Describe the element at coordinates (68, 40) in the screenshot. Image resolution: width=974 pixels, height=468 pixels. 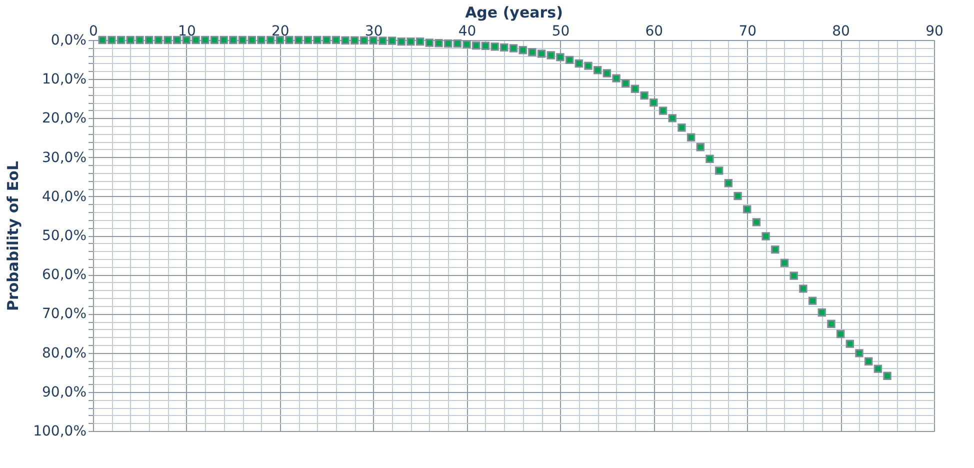
I see `y-tick-label: 0,0%` at that location.